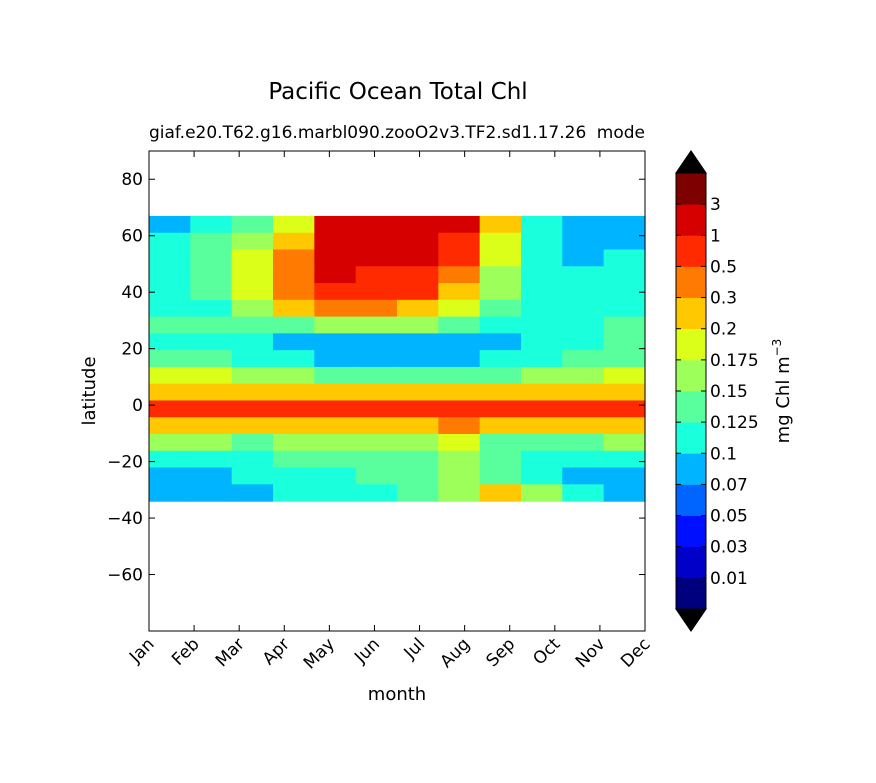 Image resolution: width=876 pixels, height=783 pixels. Describe the element at coordinates (729, 485) in the screenshot. I see `colorbar-tick-label: 0.07` at that location.